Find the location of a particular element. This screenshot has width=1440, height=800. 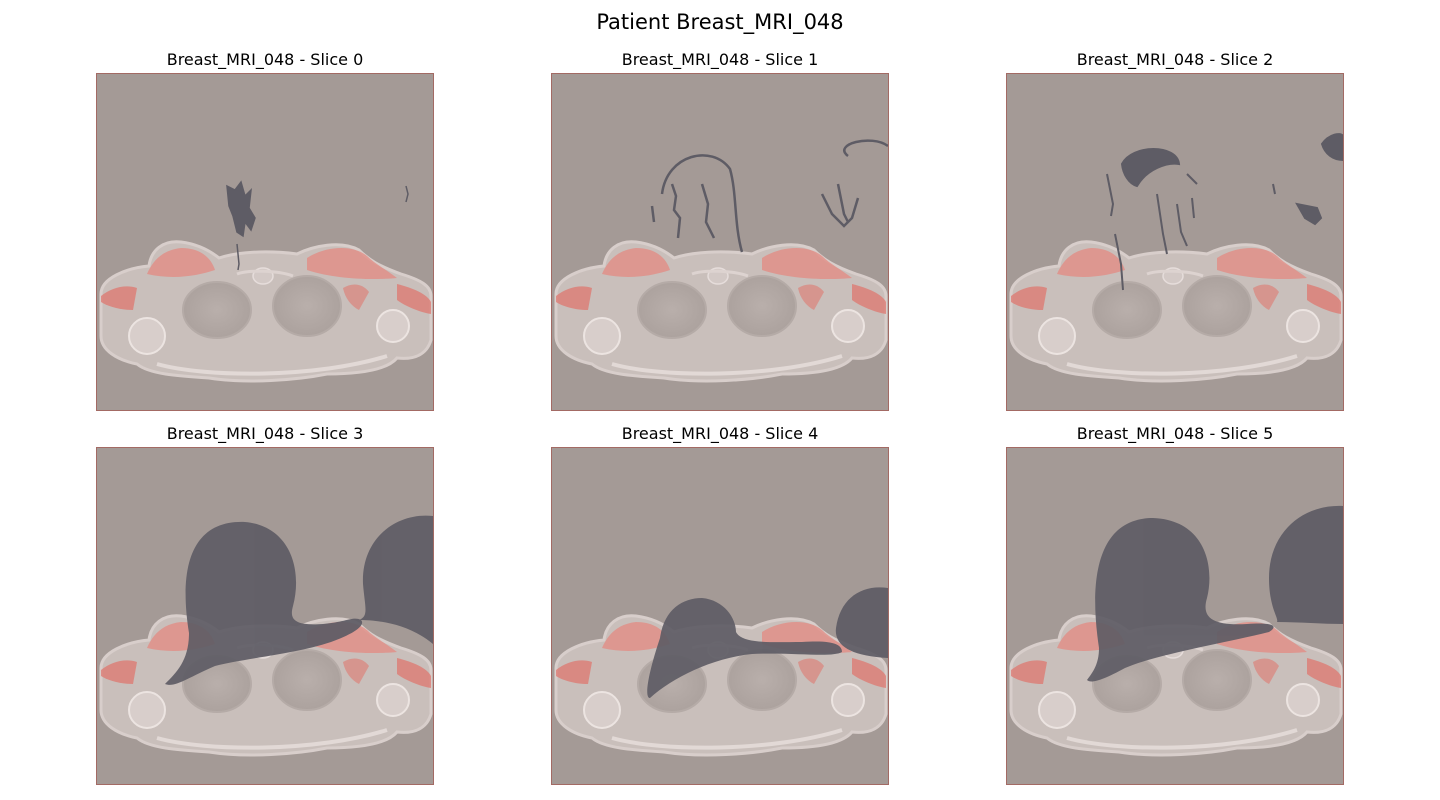

panel-title-slice-0: Breast_MRI_048 - Slice 0 is located at coordinates (265, 59).